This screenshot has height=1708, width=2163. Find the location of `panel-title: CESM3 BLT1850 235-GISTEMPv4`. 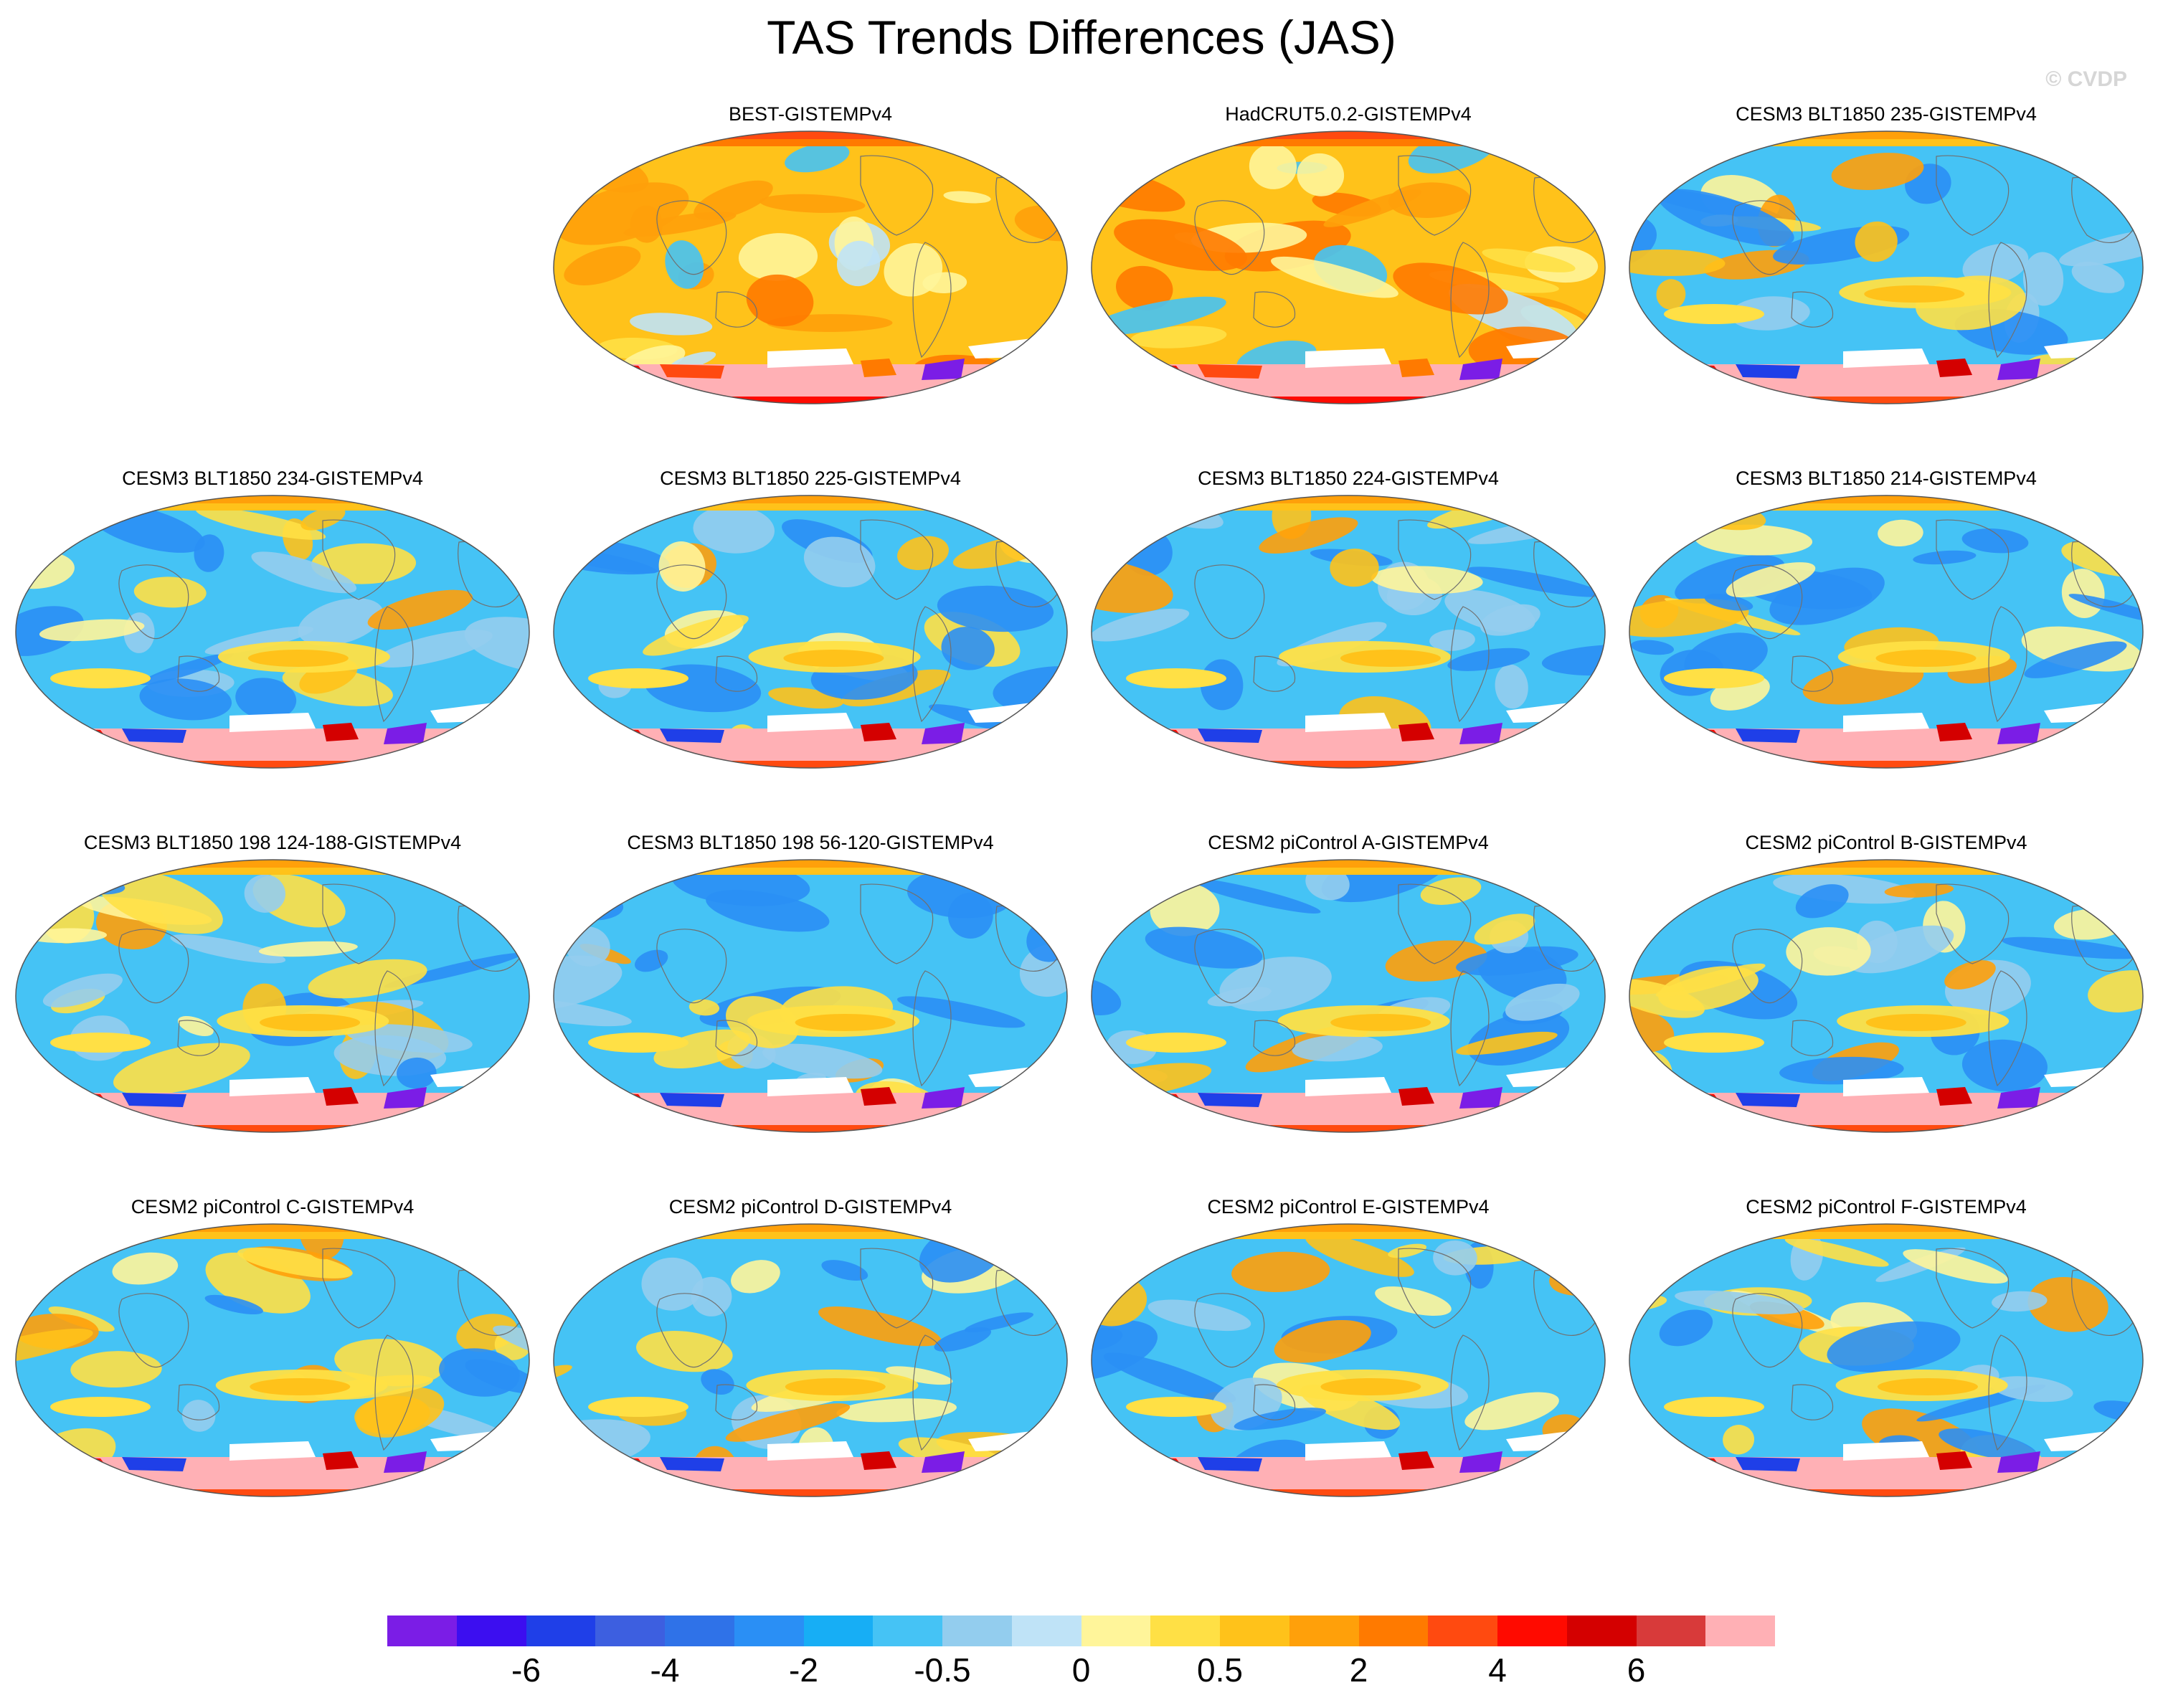

panel-title: CESM3 BLT1850 235-GISTEMPv4 is located at coordinates (1886, 114).